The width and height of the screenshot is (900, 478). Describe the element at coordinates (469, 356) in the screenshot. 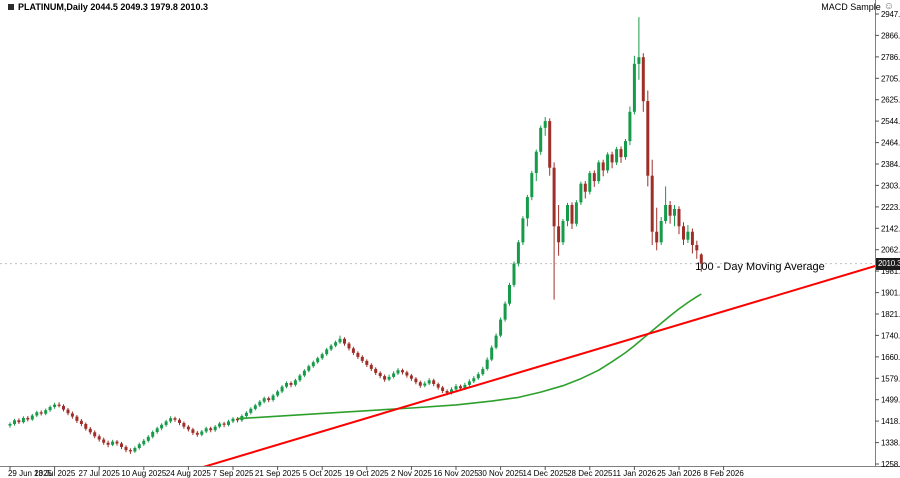

I see `ma-line` at that location.